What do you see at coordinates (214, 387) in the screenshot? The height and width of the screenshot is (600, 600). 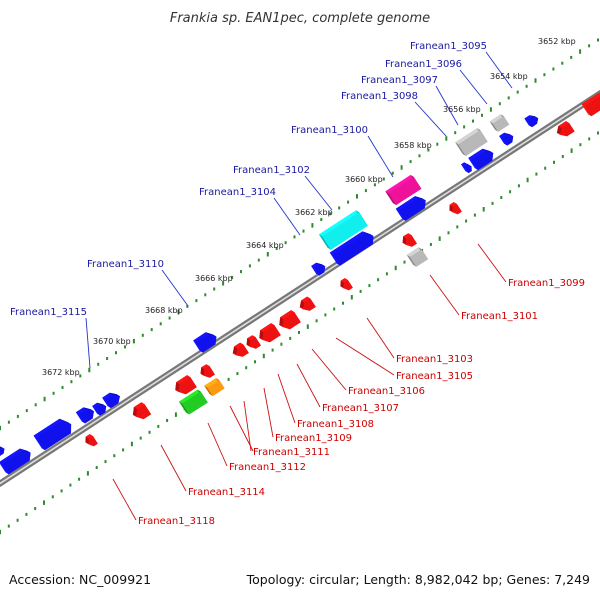 I see `gene-block-orange` at bounding box center [214, 387].